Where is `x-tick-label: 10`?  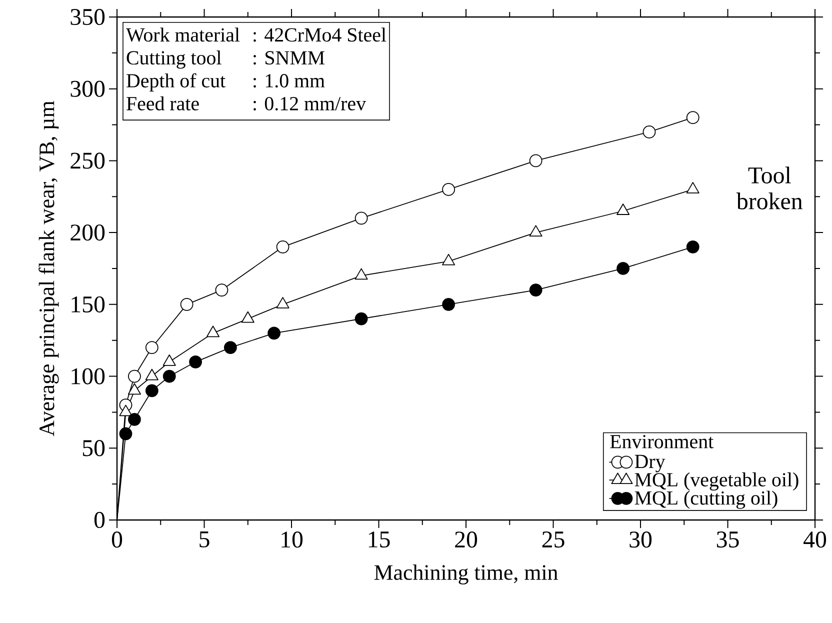 x-tick-label: 10 is located at coordinates (292, 540).